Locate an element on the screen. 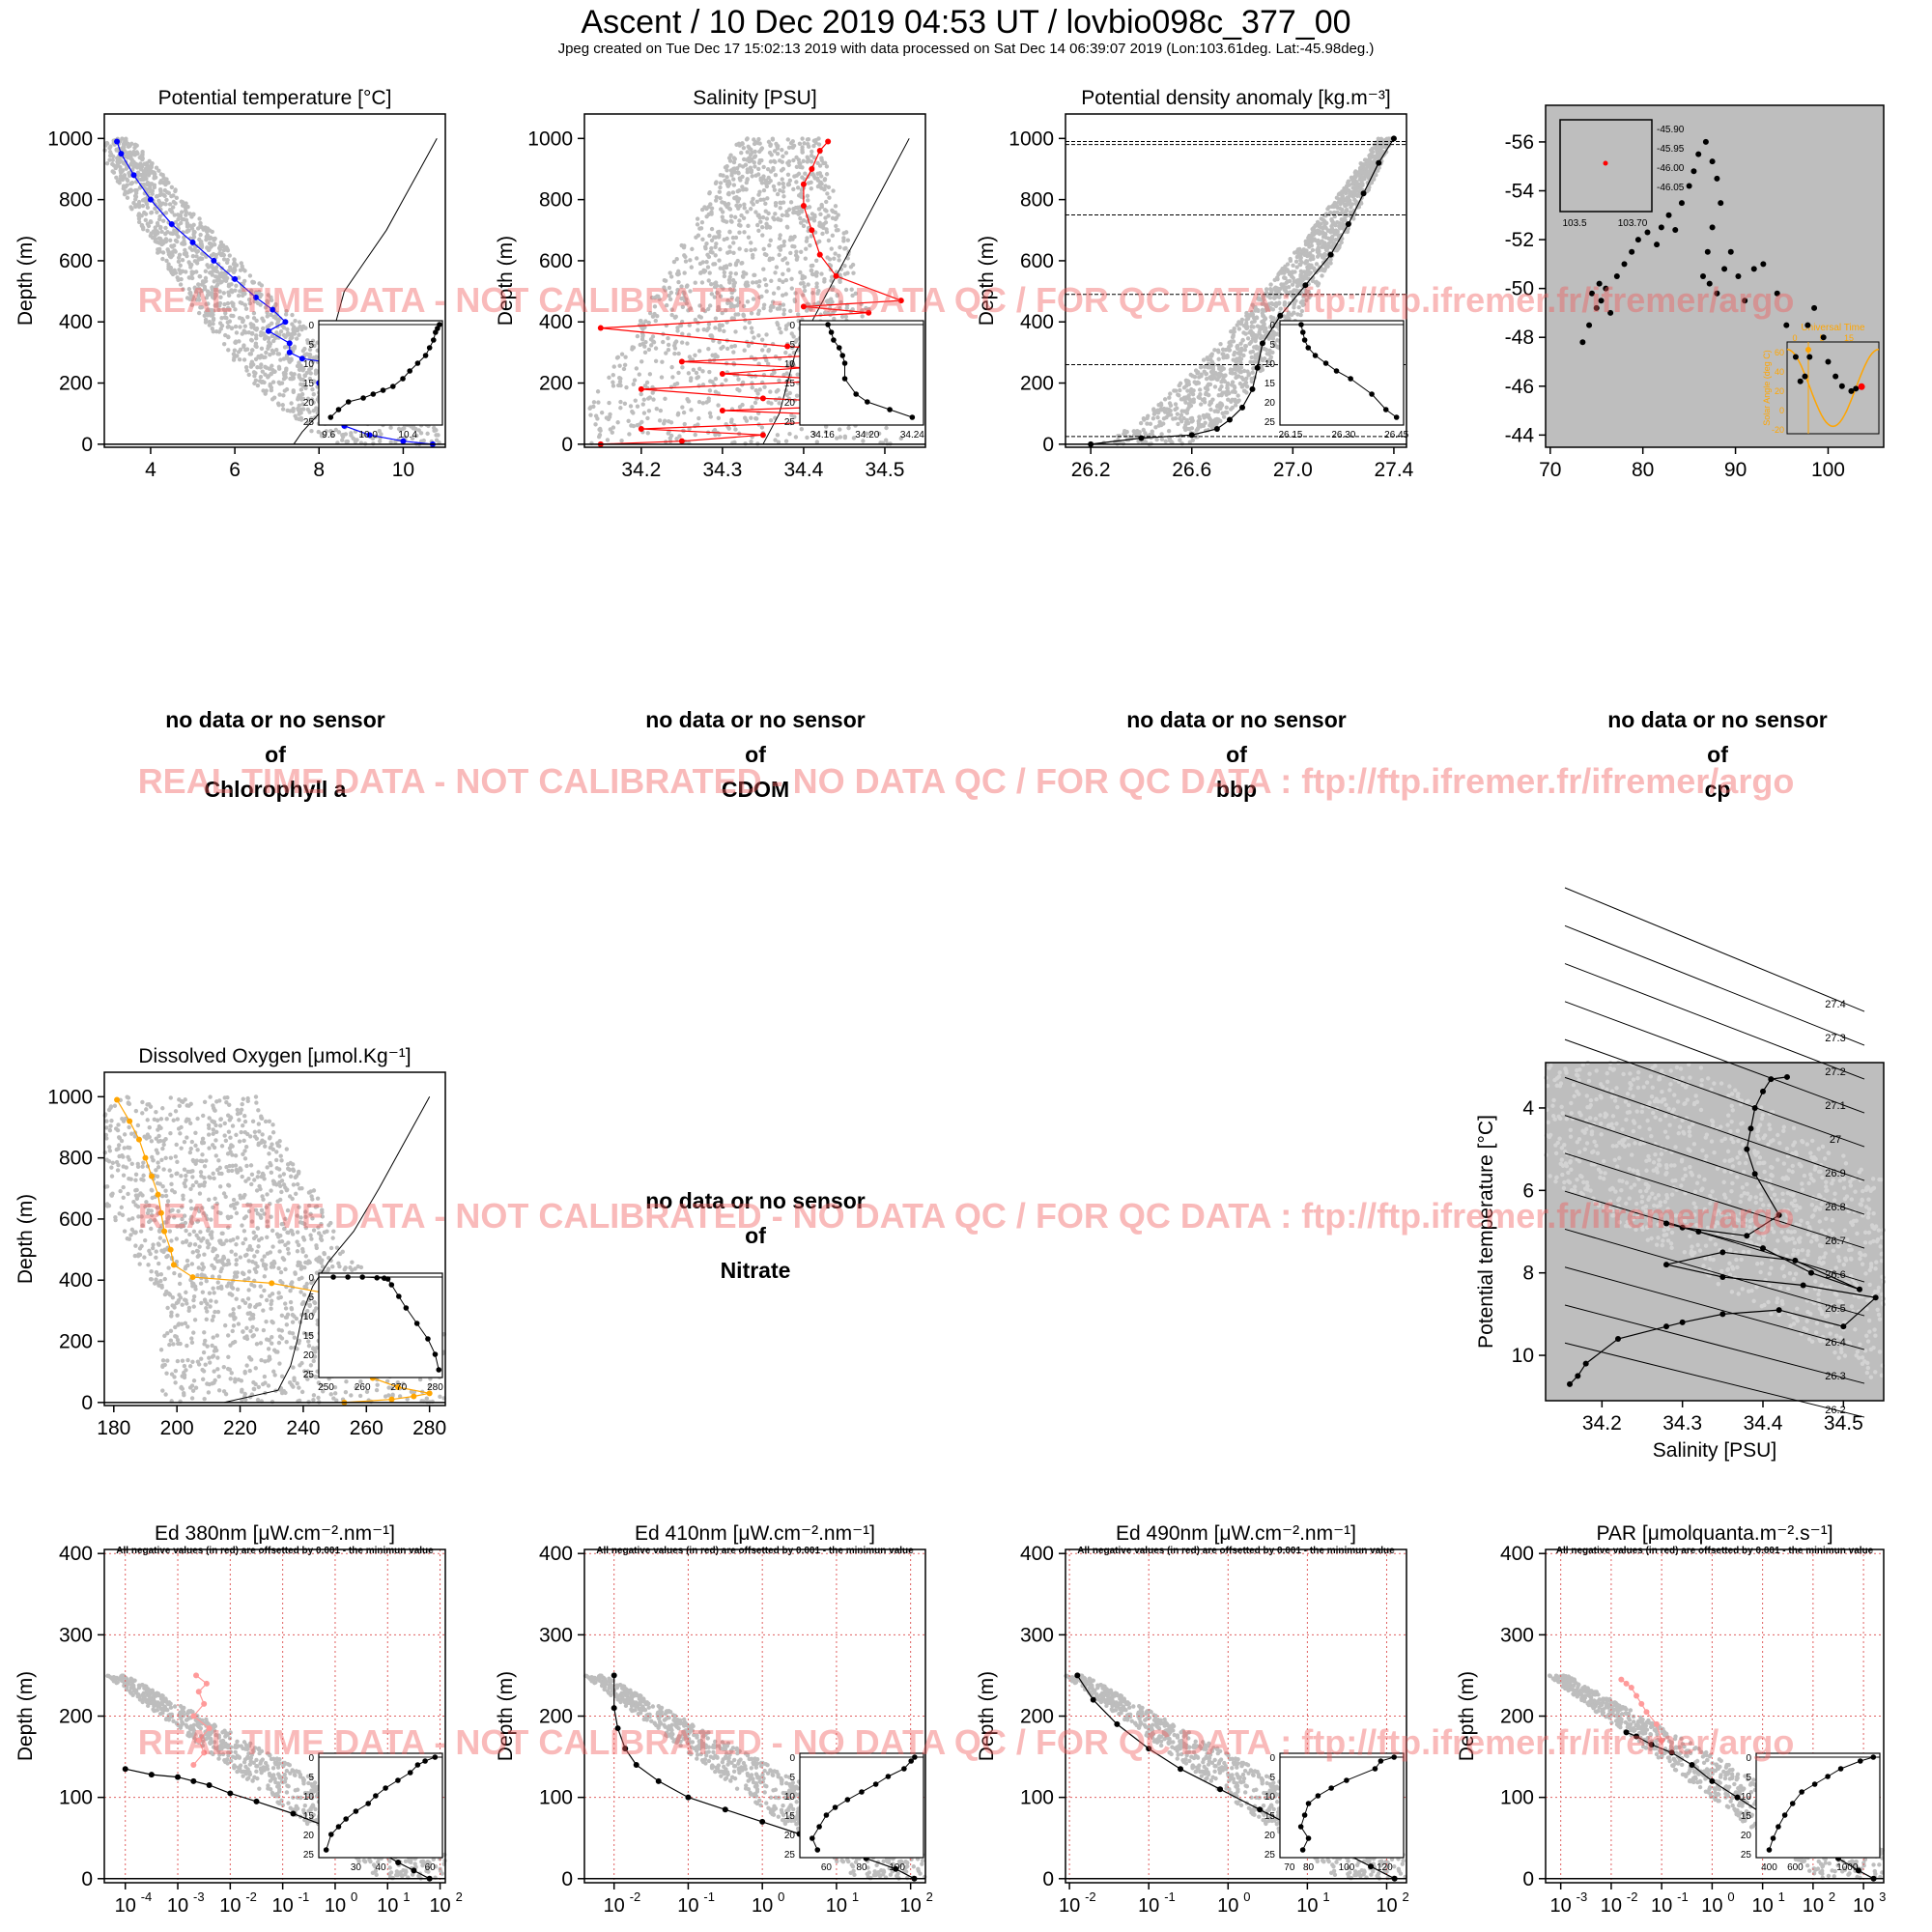  inset-xtick: 26.30 is located at coordinates (1343, 435).